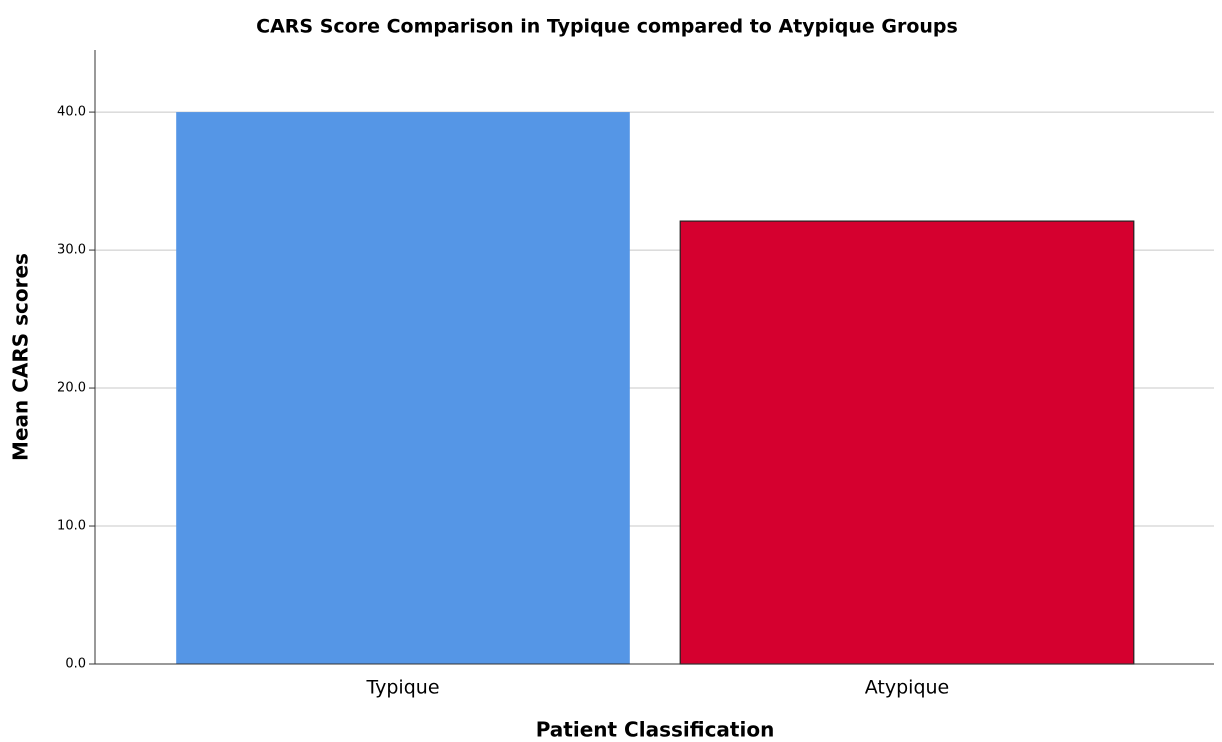 The image size is (1222, 742). I want to click on x-tick-label: Typique, so click(402, 688).